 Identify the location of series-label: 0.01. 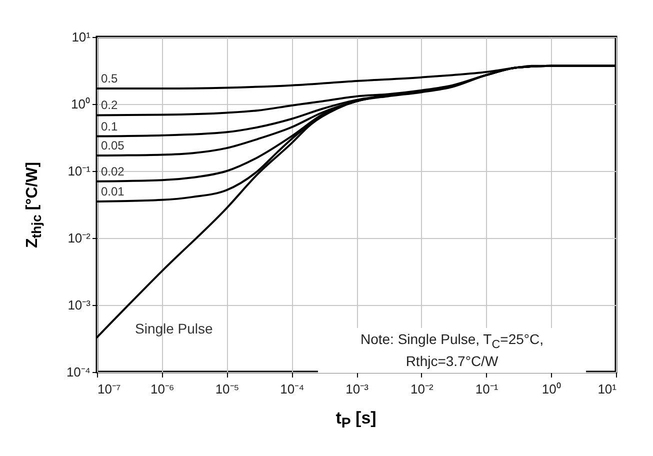
(113, 191).